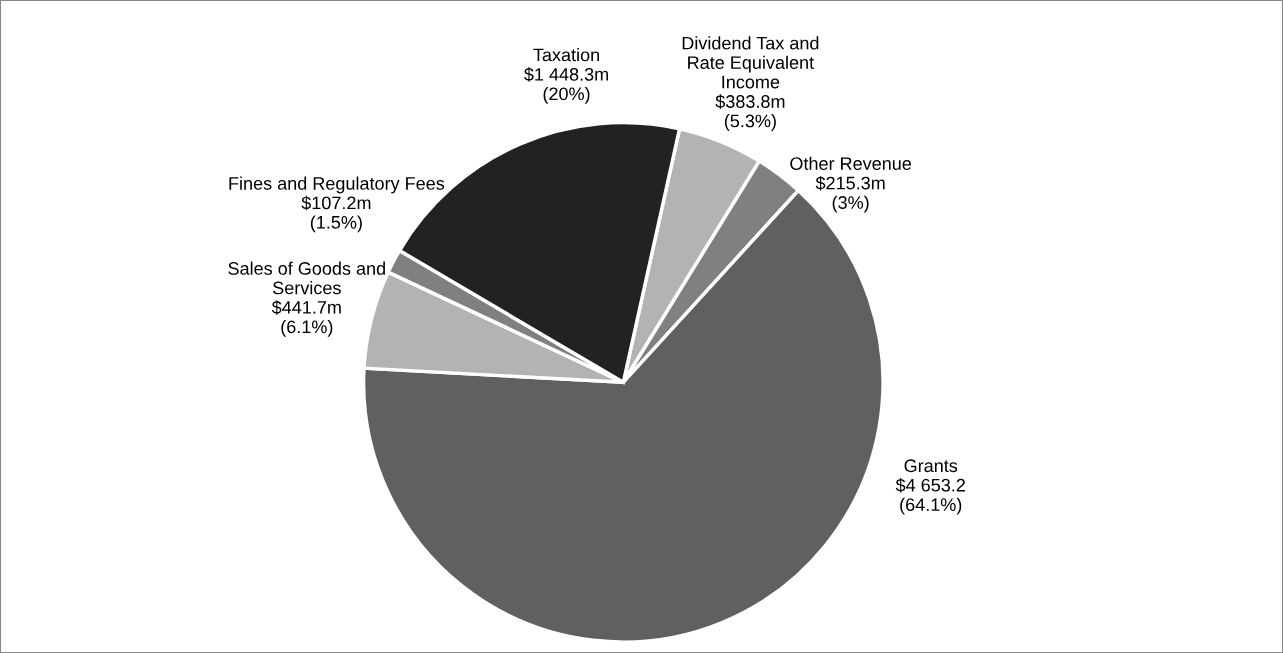 The height and width of the screenshot is (653, 1283). Describe the element at coordinates (566, 85) in the screenshot. I see `data-label: $1 448.3m (20%)` at that location.